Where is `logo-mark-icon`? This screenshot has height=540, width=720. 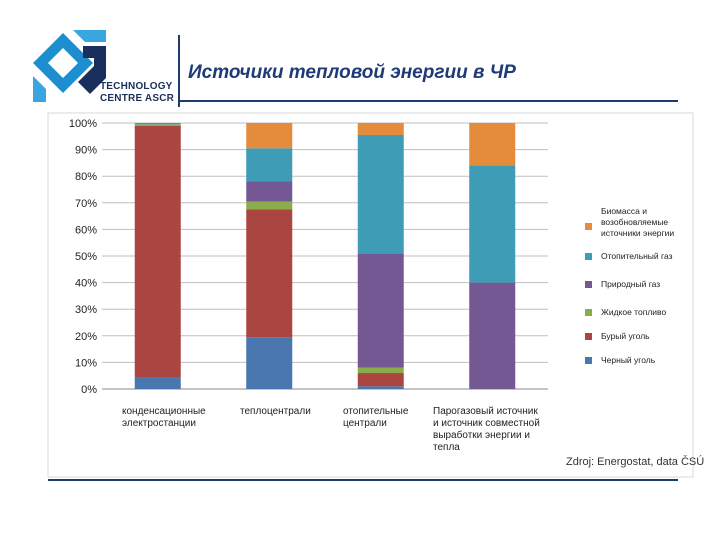
logo-mark-icon is located at coordinates (69, 66).